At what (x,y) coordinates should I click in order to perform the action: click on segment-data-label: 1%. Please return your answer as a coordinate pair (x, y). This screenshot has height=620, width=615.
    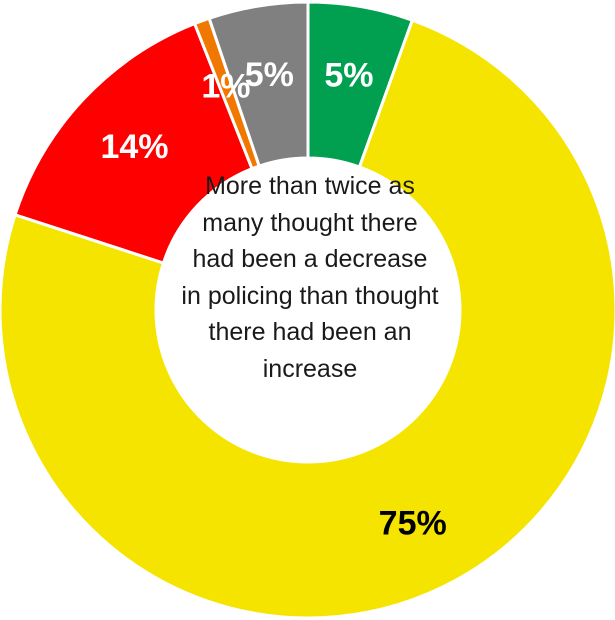
    Looking at the image, I should click on (225, 87).